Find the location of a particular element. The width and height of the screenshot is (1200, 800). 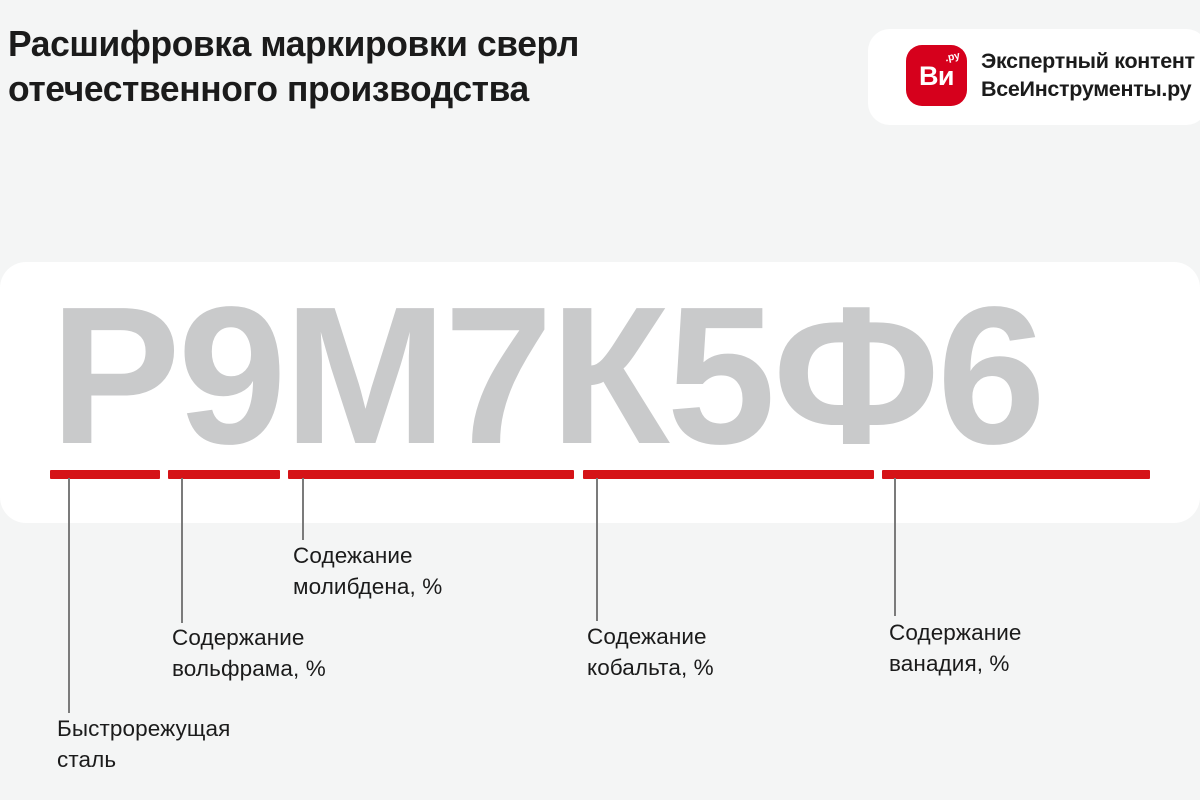

underline-seg-cobalt is located at coordinates (728, 474).